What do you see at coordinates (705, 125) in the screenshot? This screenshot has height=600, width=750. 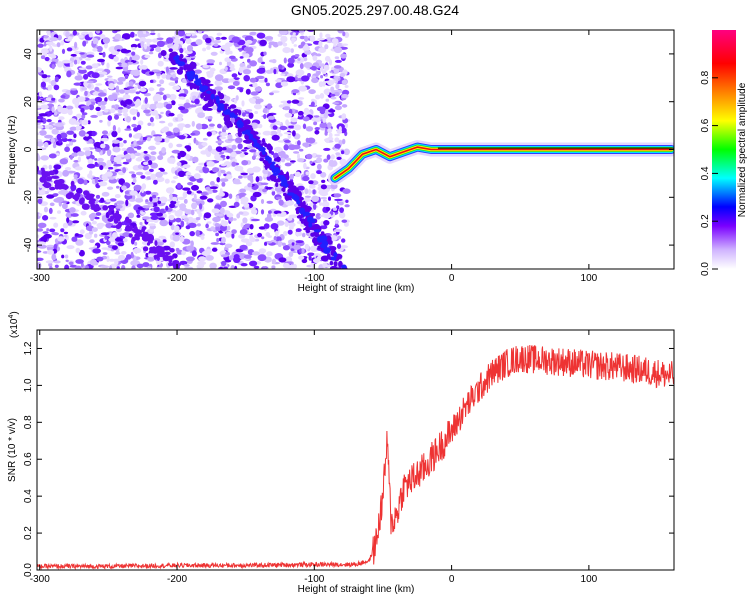 I see `colorbar-tick-label: 0.6` at bounding box center [705, 125].